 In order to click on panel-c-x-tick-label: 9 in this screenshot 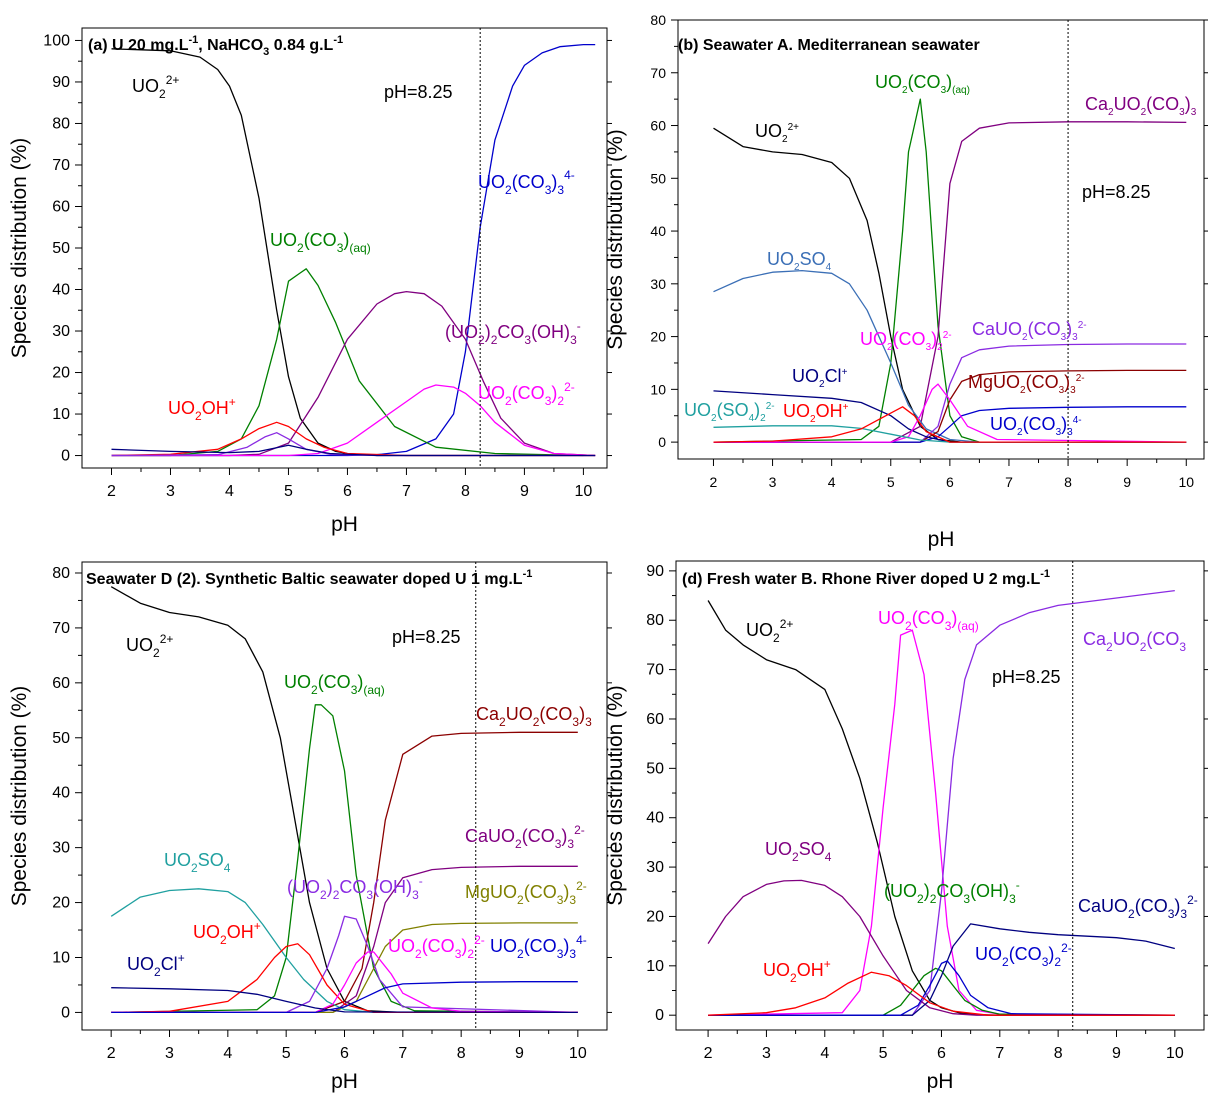, I will do `click(519, 1053)`.